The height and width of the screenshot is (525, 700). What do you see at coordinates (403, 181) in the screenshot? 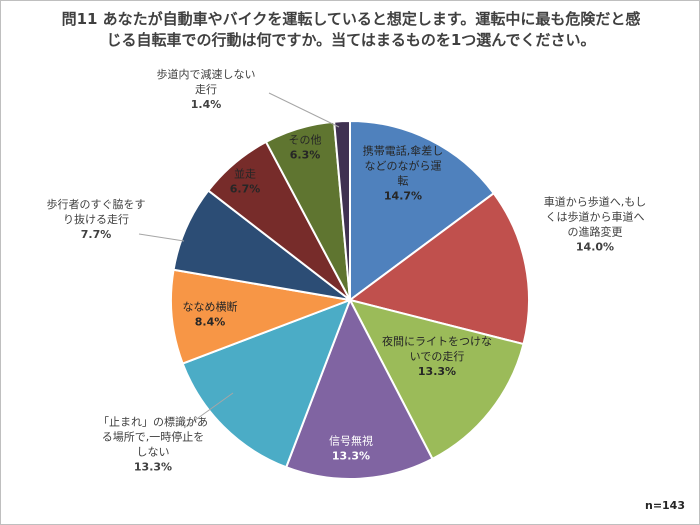
I see `slice-category-label: 転` at bounding box center [403, 181].